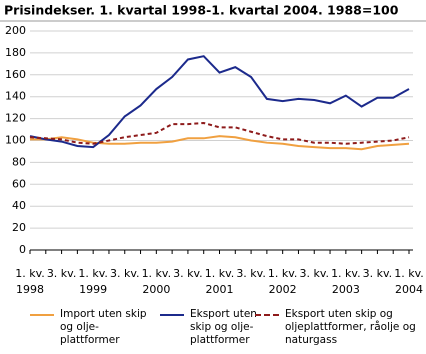 This screenshot has height=354, width=426. I want to click on y-tick-label: 140, so click(15, 96).